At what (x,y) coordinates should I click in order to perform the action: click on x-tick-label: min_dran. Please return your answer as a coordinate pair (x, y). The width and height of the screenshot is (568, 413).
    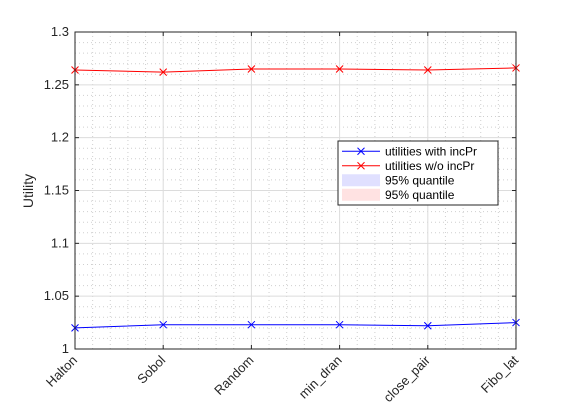
    Looking at the image, I should click on (320, 377).